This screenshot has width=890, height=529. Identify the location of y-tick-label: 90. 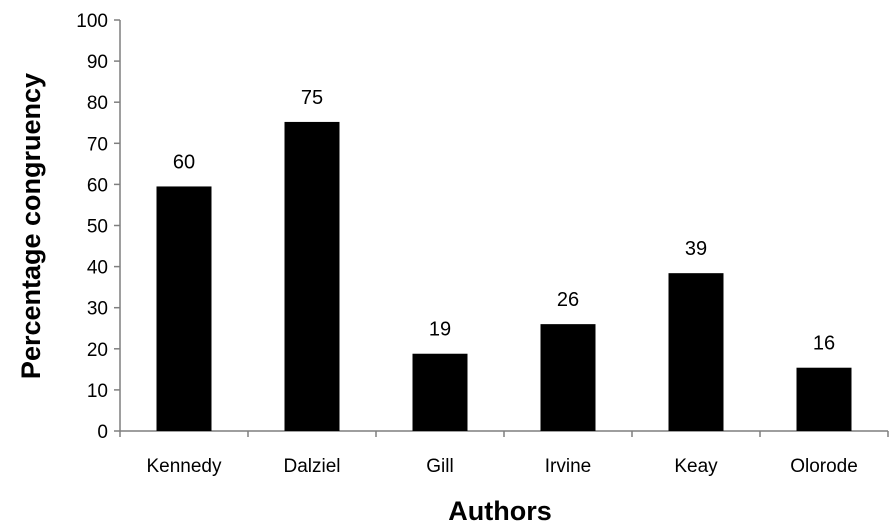
(97, 62).